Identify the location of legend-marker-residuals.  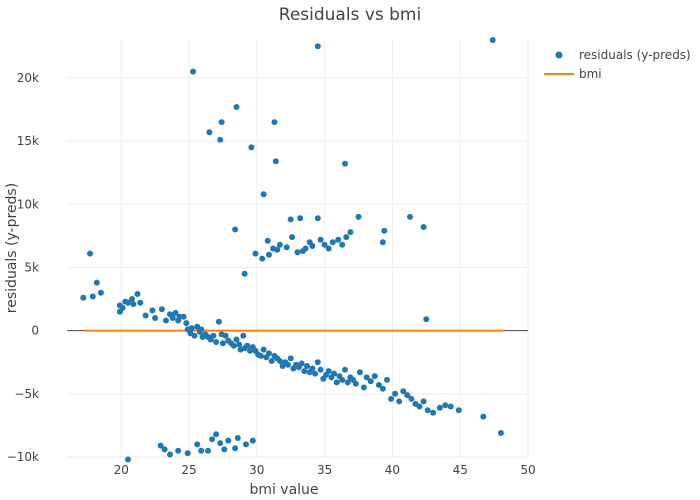
(559, 55).